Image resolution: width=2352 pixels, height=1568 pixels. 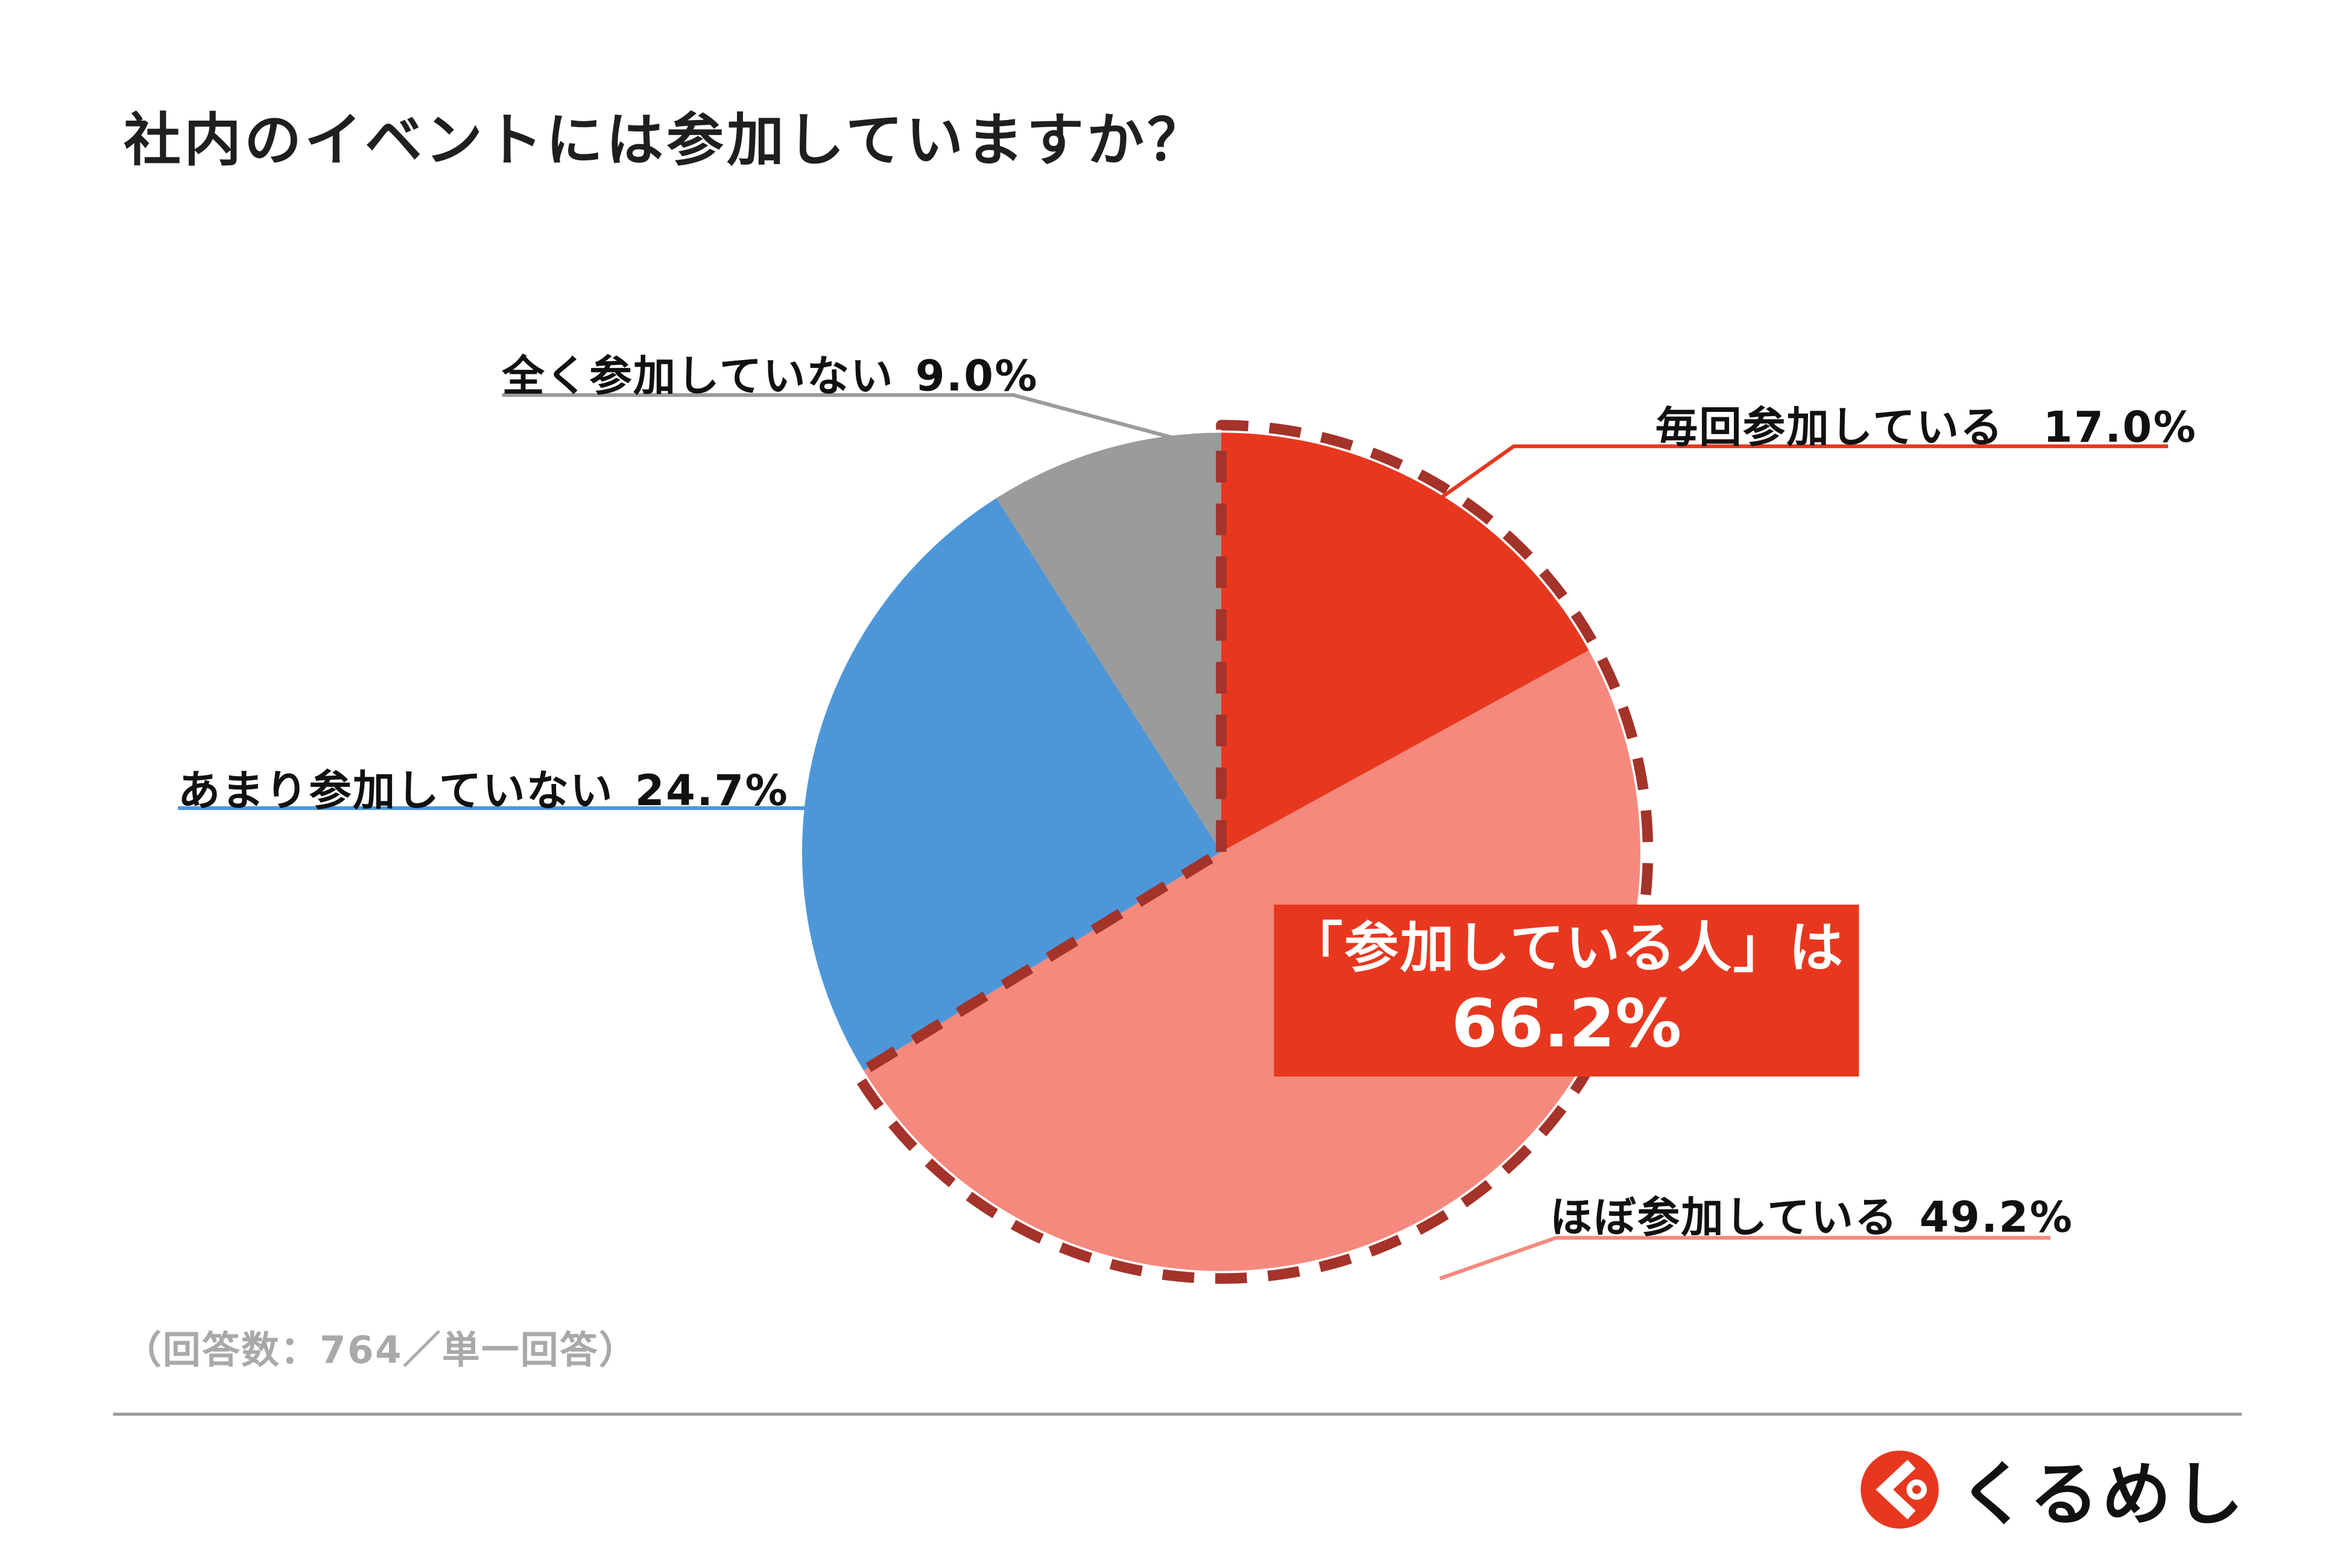 What do you see at coordinates (711, 791) in the screenshot?
I see `slice-label-rarely-pct: 24.7%` at bounding box center [711, 791].